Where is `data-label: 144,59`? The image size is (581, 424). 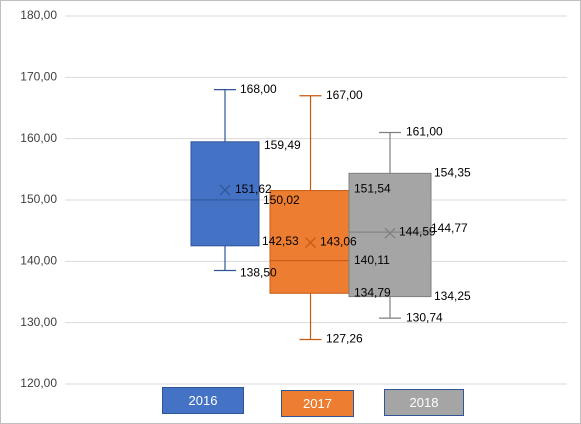 data-label: 144,59 is located at coordinates (417, 231).